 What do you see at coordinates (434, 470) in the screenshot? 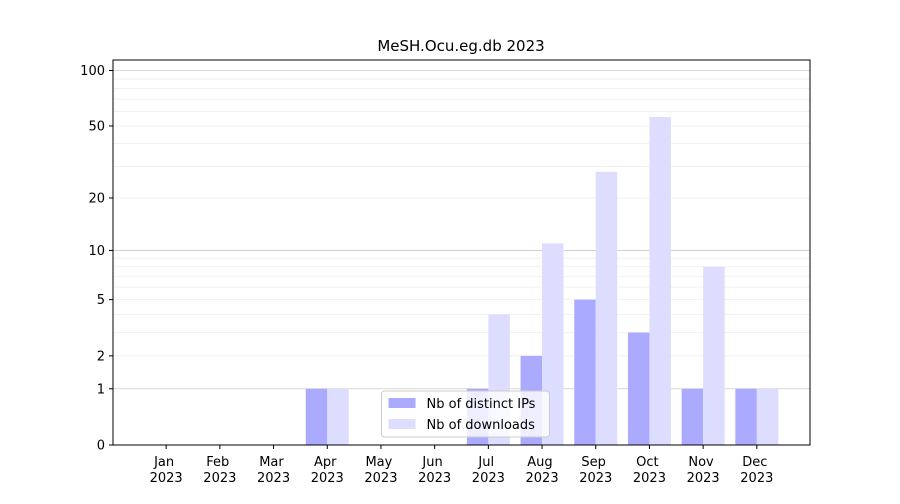
I see `x-tick-label: Jun 2023` at bounding box center [434, 470].